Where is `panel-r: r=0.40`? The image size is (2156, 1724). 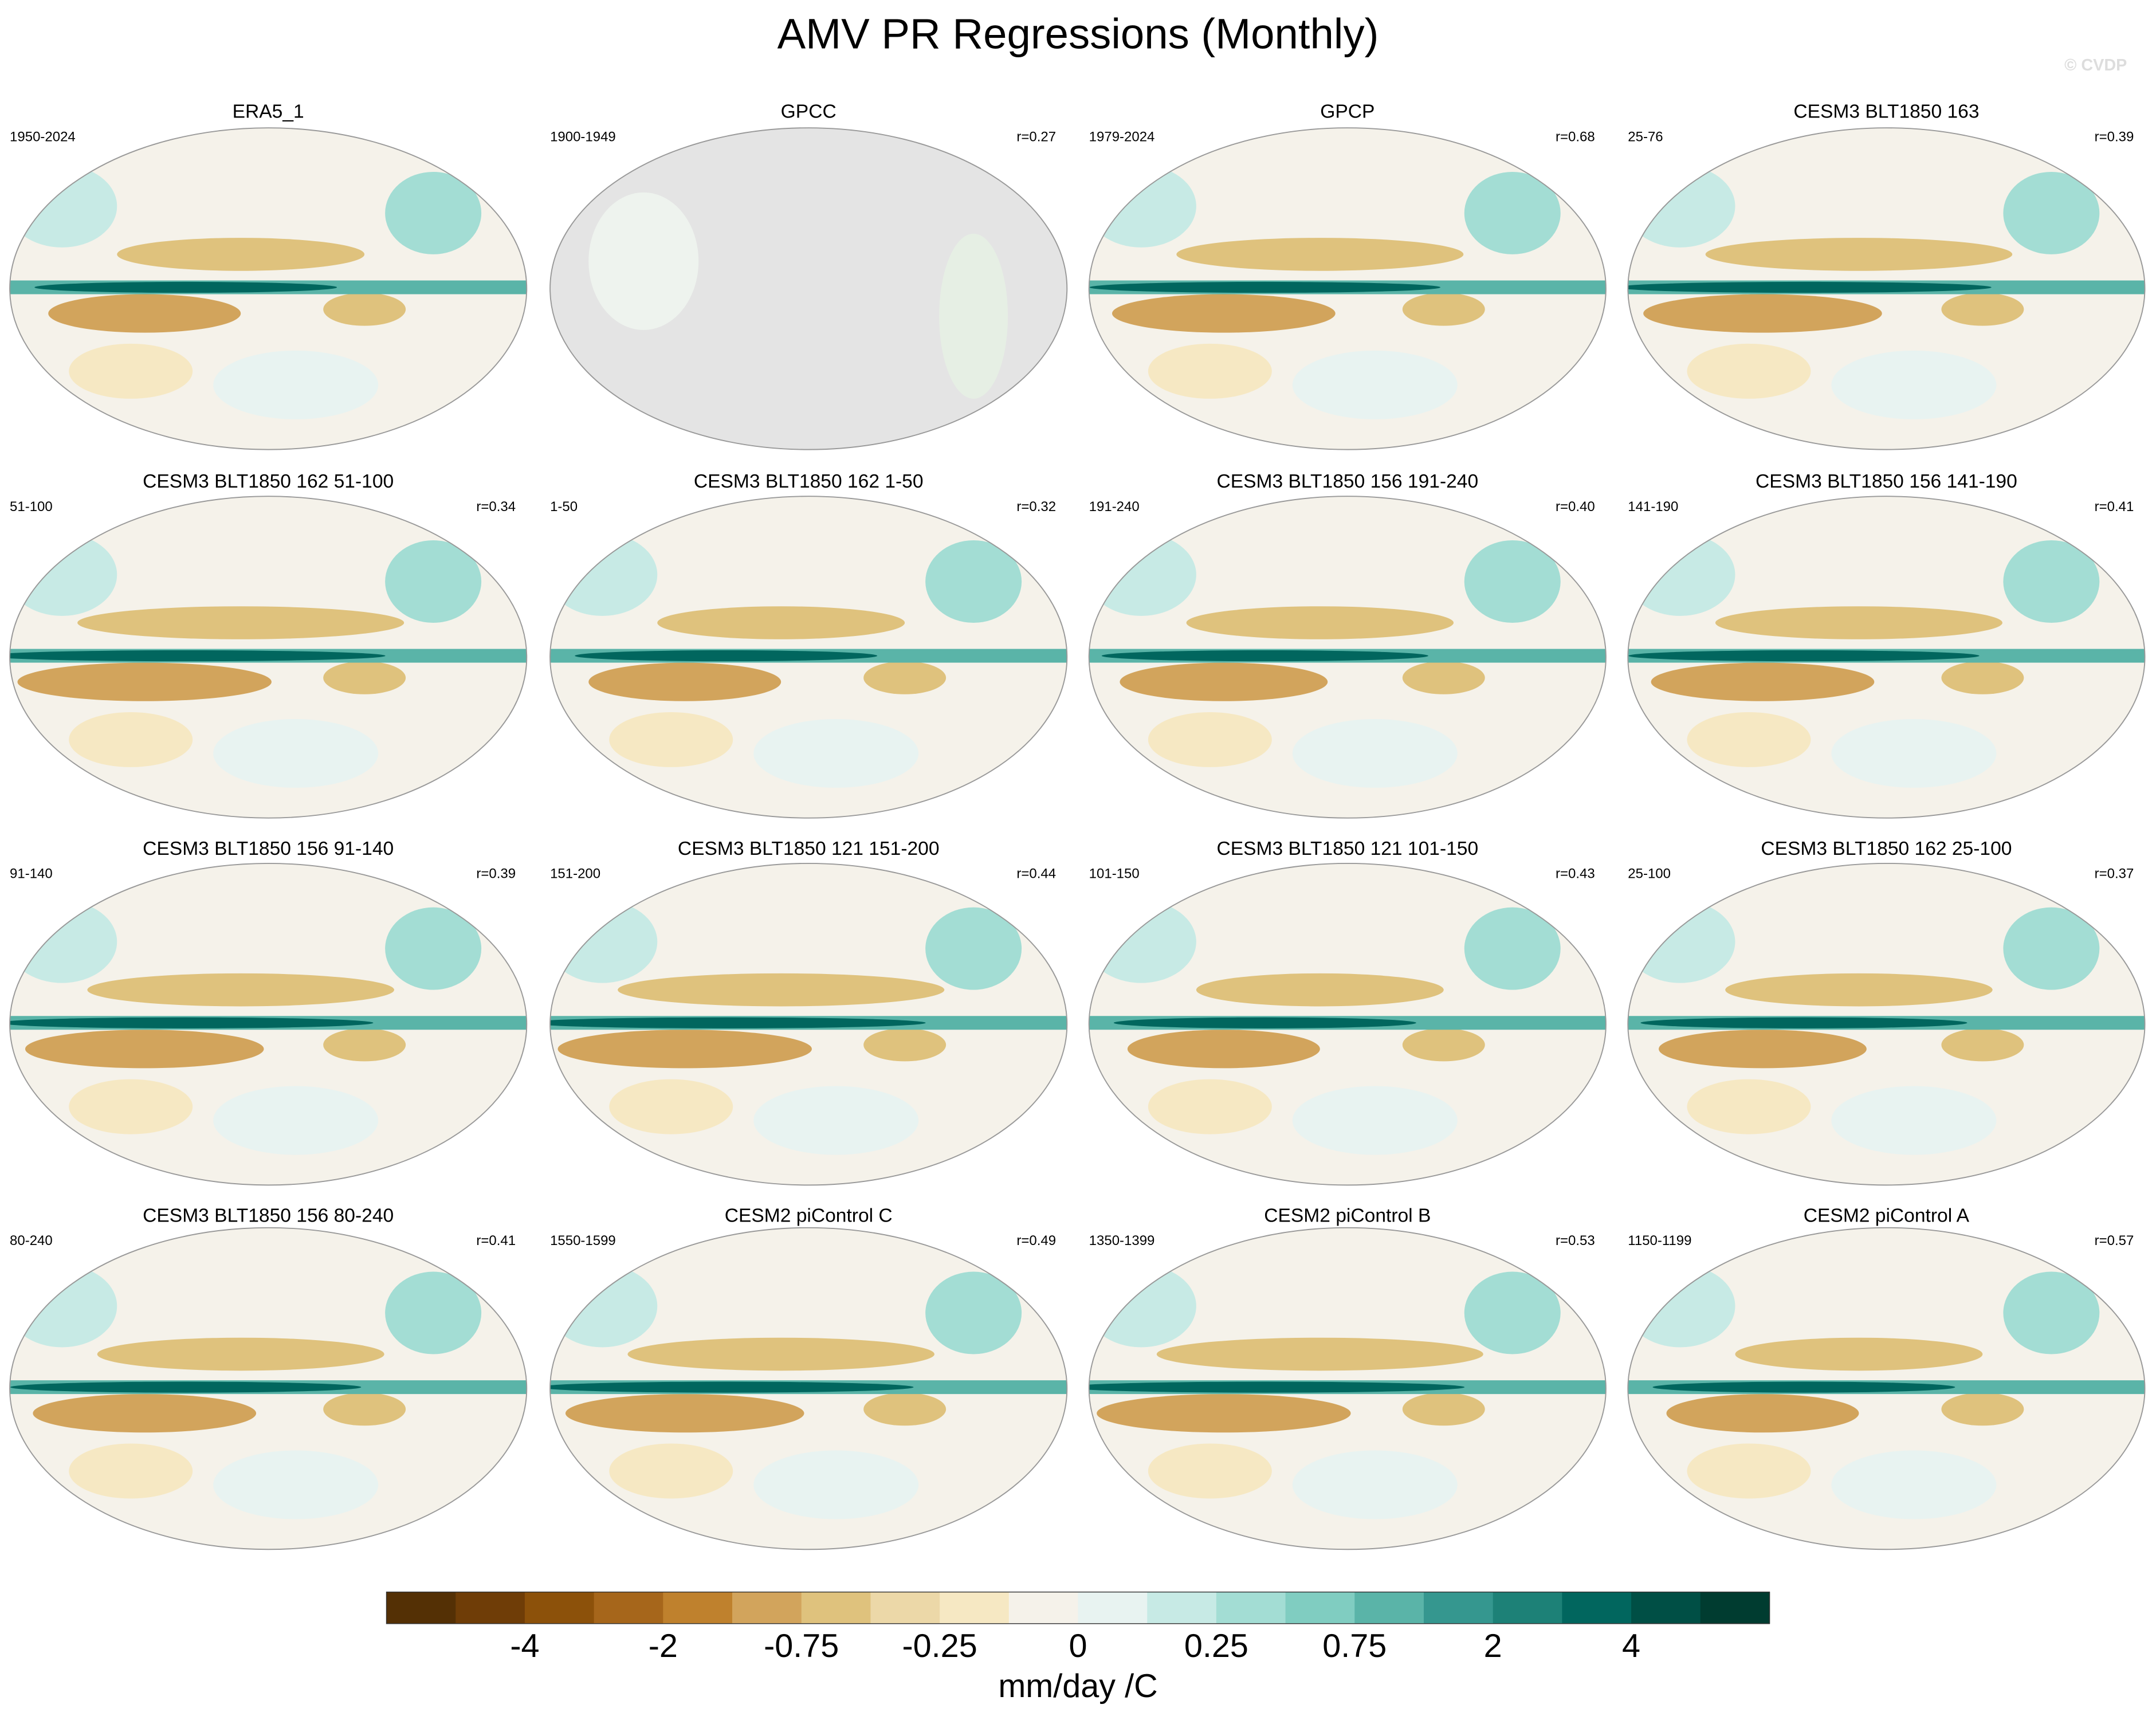
panel-r: r=0.40 is located at coordinates (1575, 507).